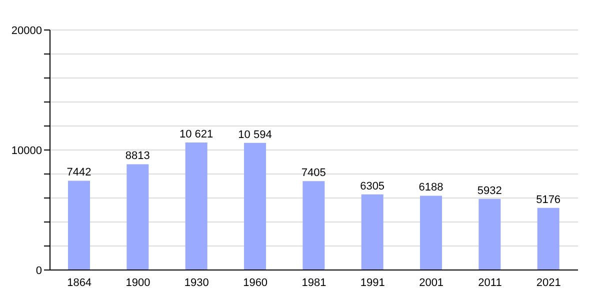 The height and width of the screenshot is (300, 600). What do you see at coordinates (255, 134) in the screenshot?
I see `data-label: 10 594` at bounding box center [255, 134].